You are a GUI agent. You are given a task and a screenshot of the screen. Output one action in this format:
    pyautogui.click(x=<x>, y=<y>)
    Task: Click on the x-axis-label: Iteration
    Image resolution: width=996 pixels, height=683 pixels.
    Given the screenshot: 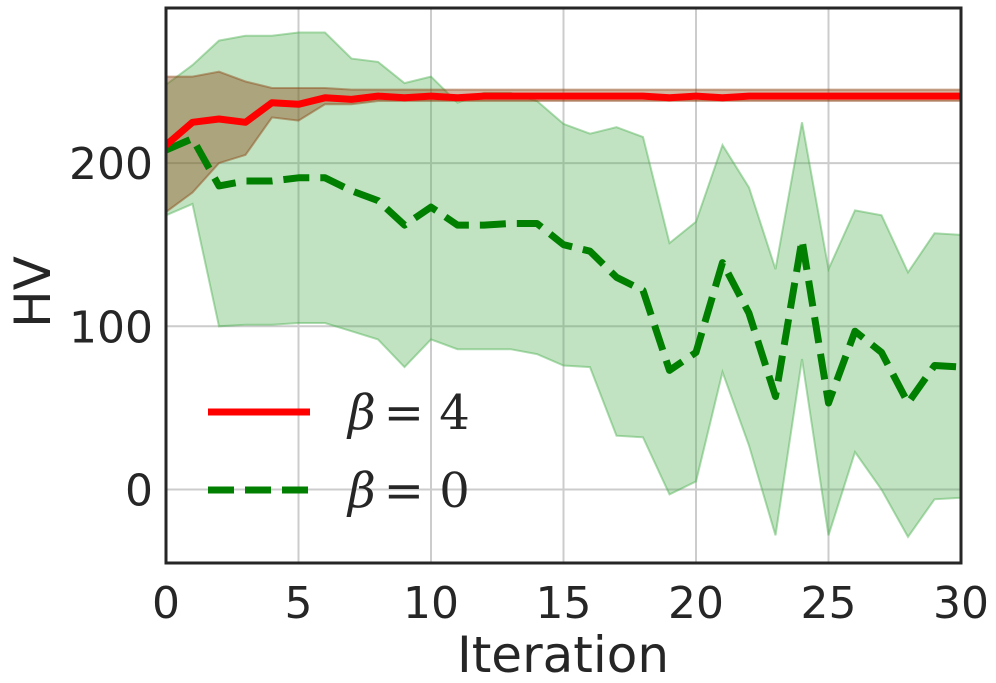 What is the action you would take?
    pyautogui.click(x=563, y=654)
    